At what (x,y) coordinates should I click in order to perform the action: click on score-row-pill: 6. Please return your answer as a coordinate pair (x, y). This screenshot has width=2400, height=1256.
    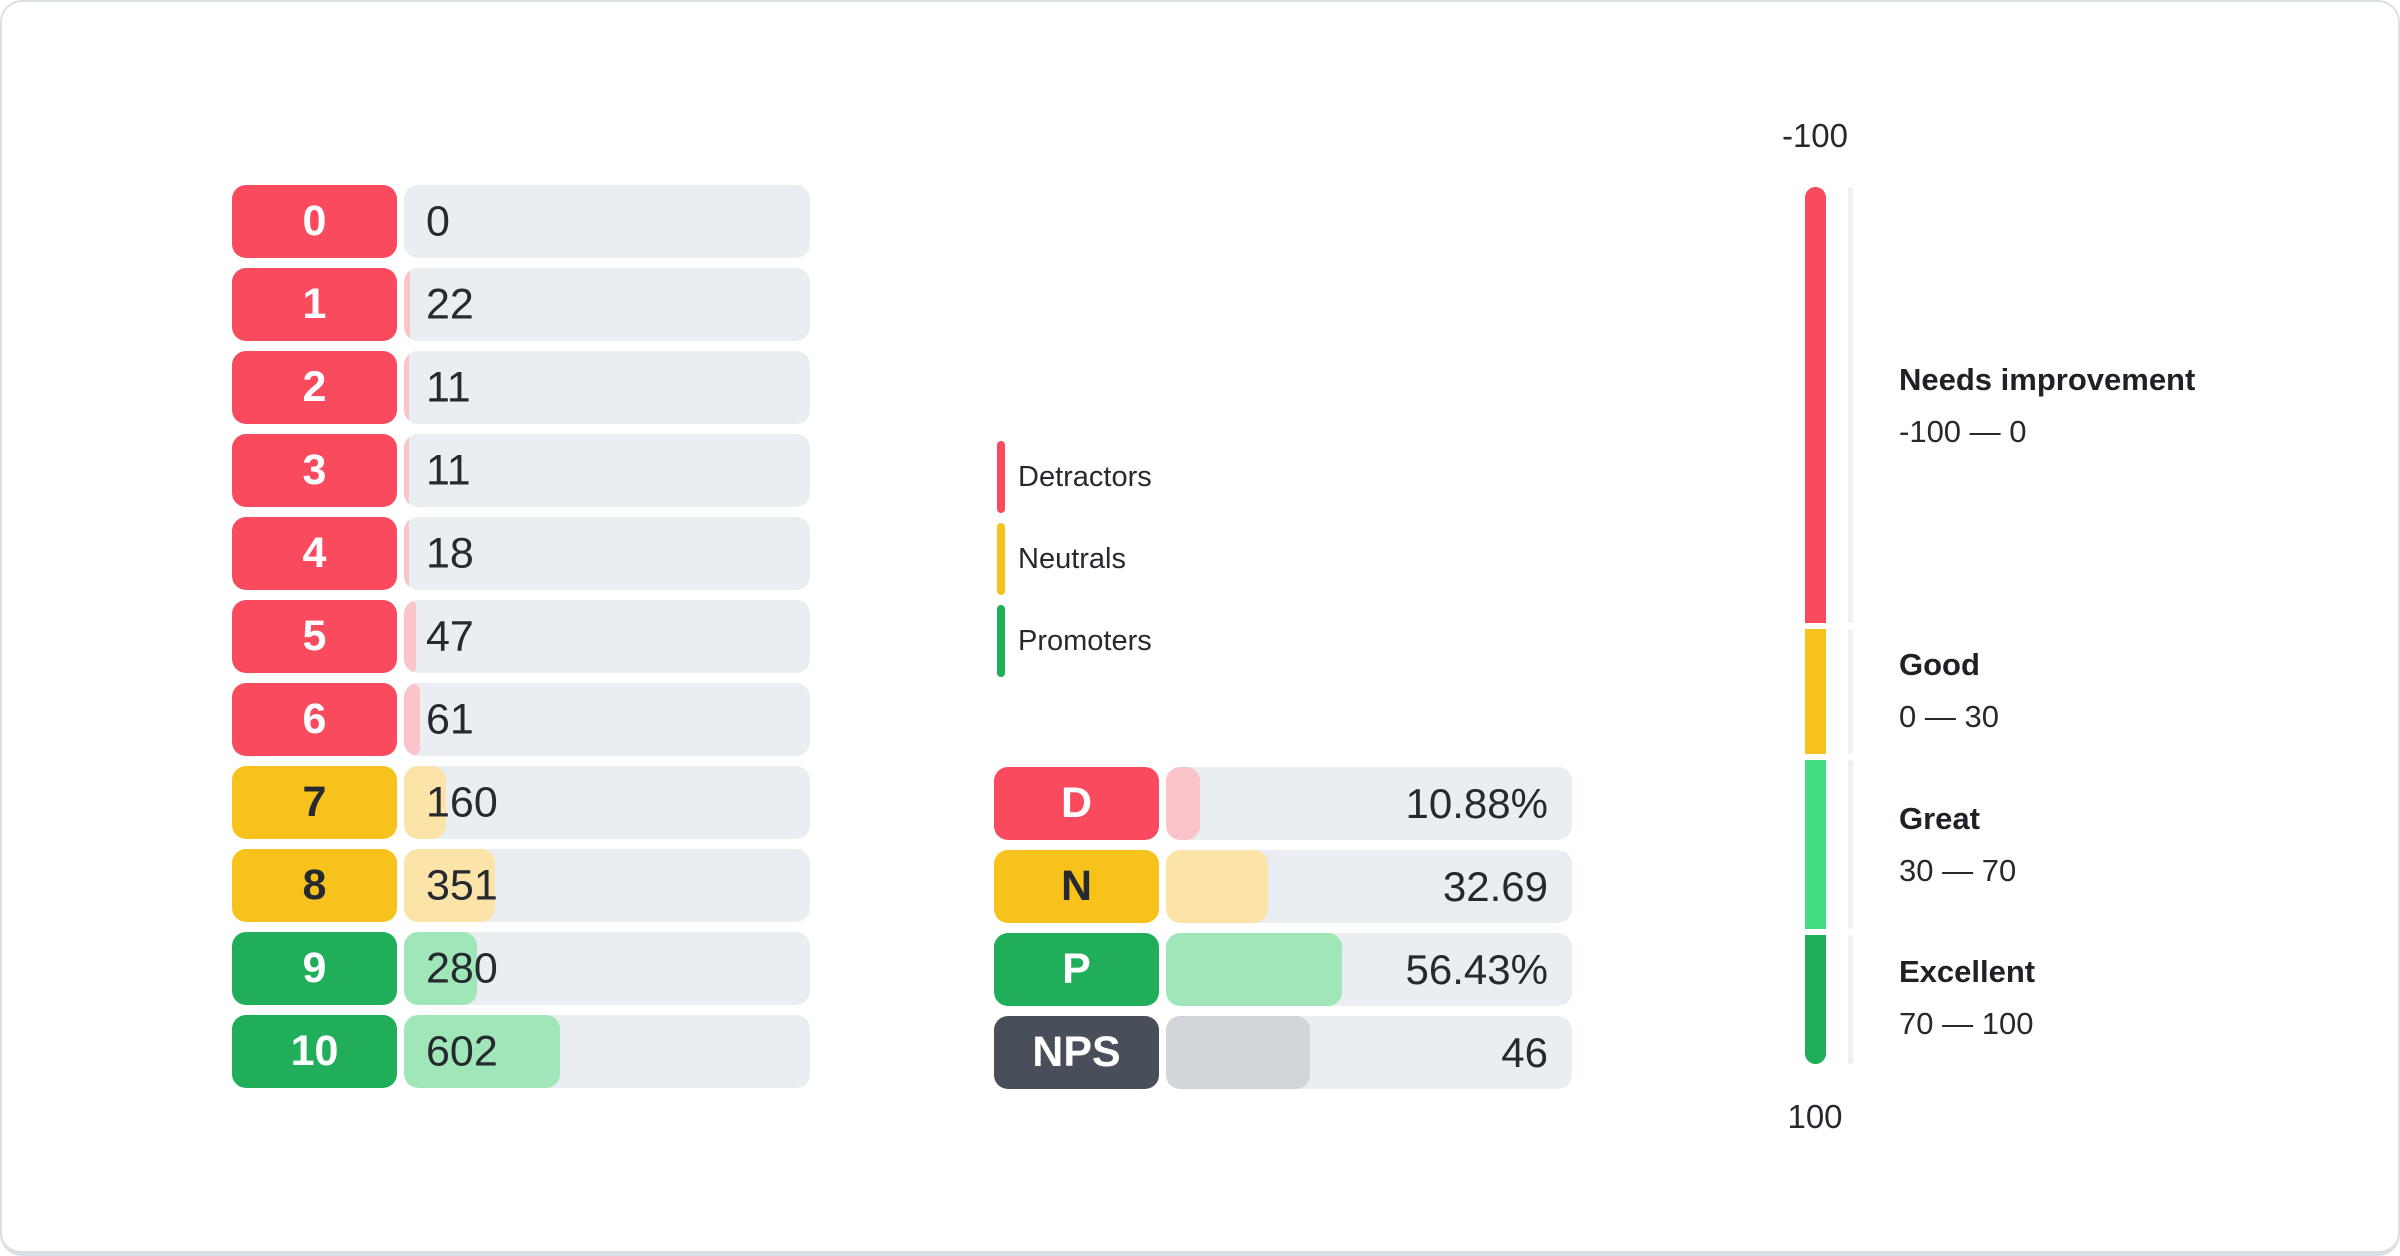
    Looking at the image, I should click on (314, 719).